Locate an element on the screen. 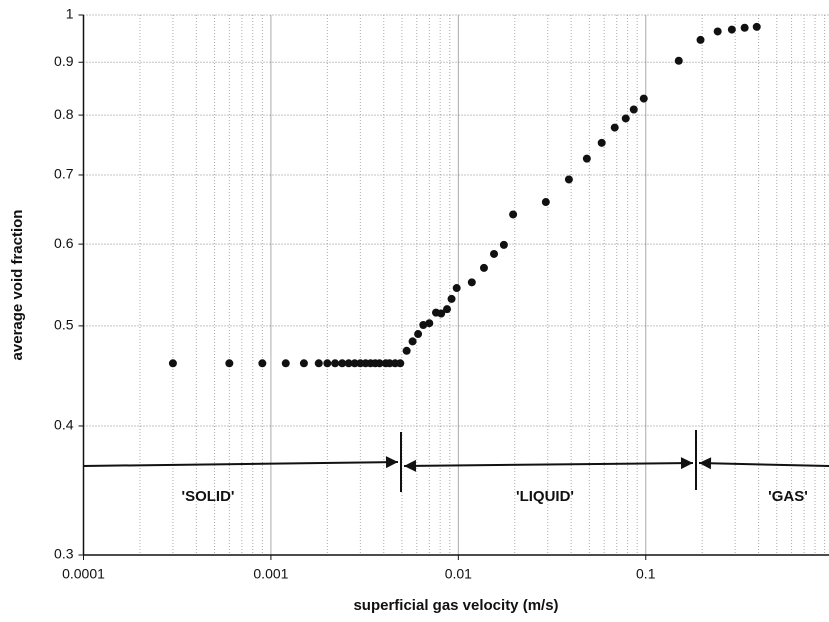  y-tick-label: 0.5 is located at coordinates (64, 325).